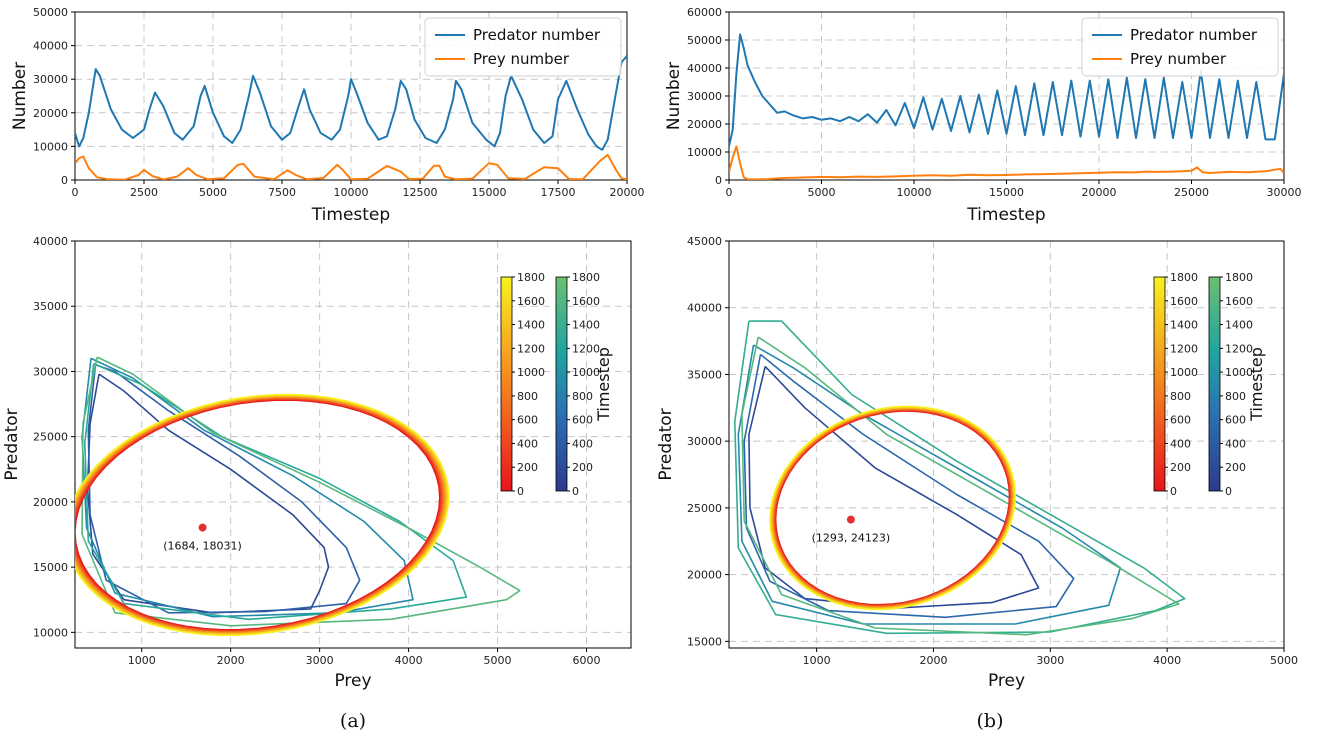 The height and width of the screenshot is (740, 1321). What do you see at coordinates (704, 12) in the screenshot?
I see `y-tick-label: 60000` at bounding box center [704, 12].